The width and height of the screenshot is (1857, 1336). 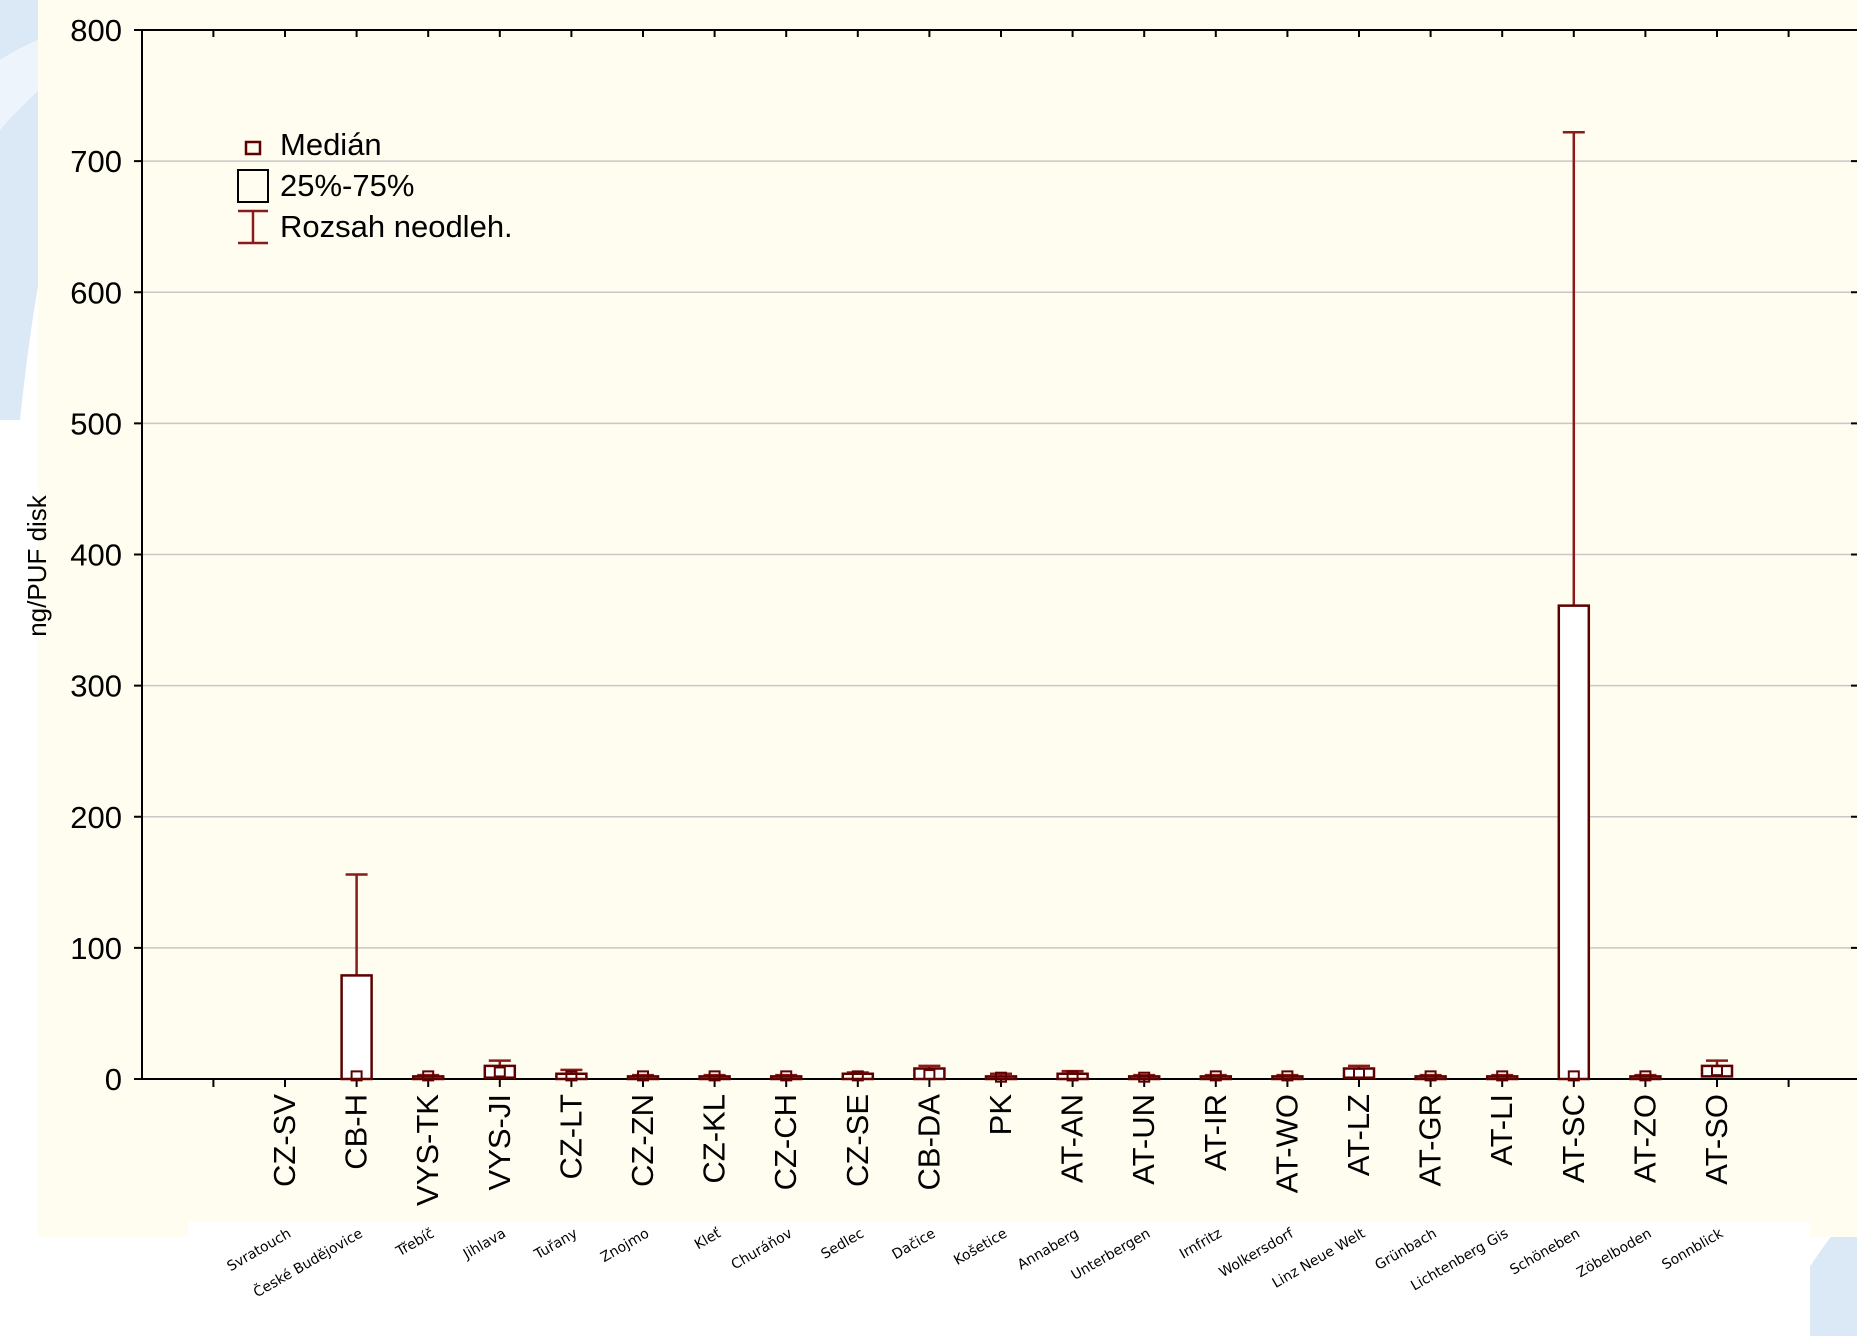 I want to click on box-AT-SC, so click(x=1574, y=606).